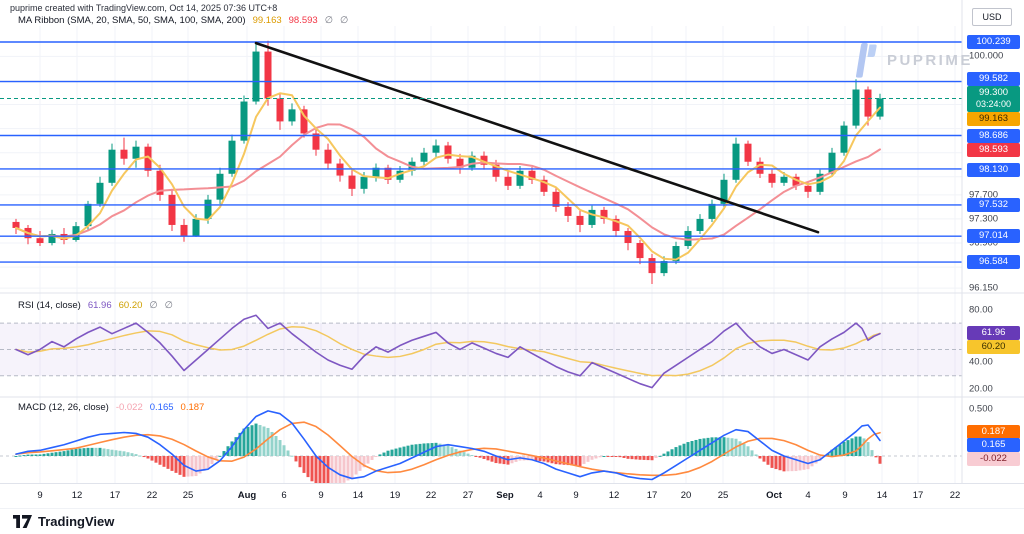  I want to click on axis-label: 100.000, so click(986, 56).